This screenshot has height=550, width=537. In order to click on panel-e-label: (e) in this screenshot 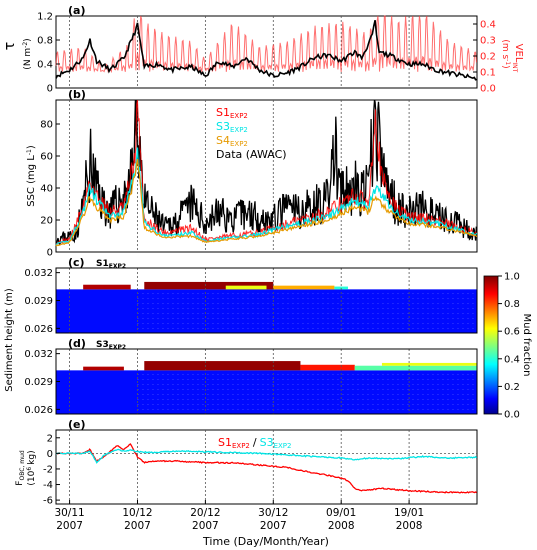, I will do `click(77, 424)`.